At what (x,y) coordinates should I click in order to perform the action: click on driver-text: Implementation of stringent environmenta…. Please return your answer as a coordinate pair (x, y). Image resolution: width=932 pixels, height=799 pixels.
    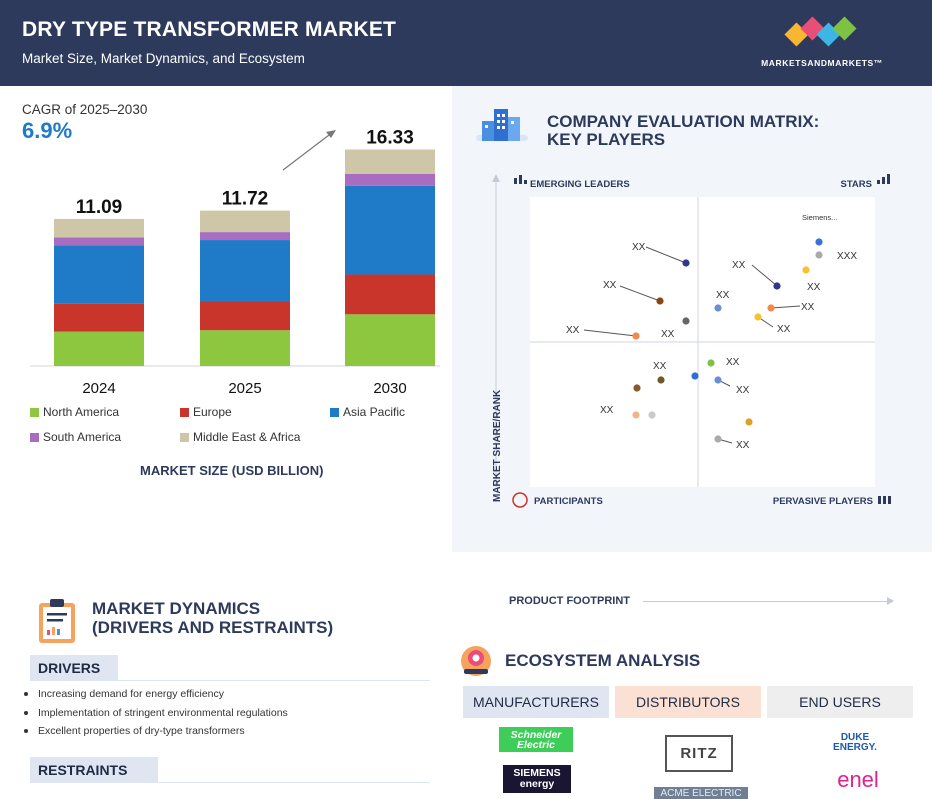
    Looking at the image, I should click on (163, 712).